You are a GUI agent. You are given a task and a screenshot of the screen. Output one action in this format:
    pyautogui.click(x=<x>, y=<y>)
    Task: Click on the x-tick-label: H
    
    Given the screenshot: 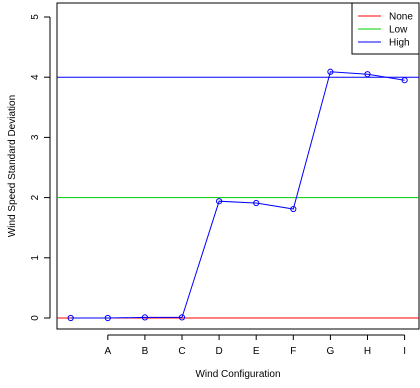 What is the action you would take?
    pyautogui.click(x=367, y=351)
    